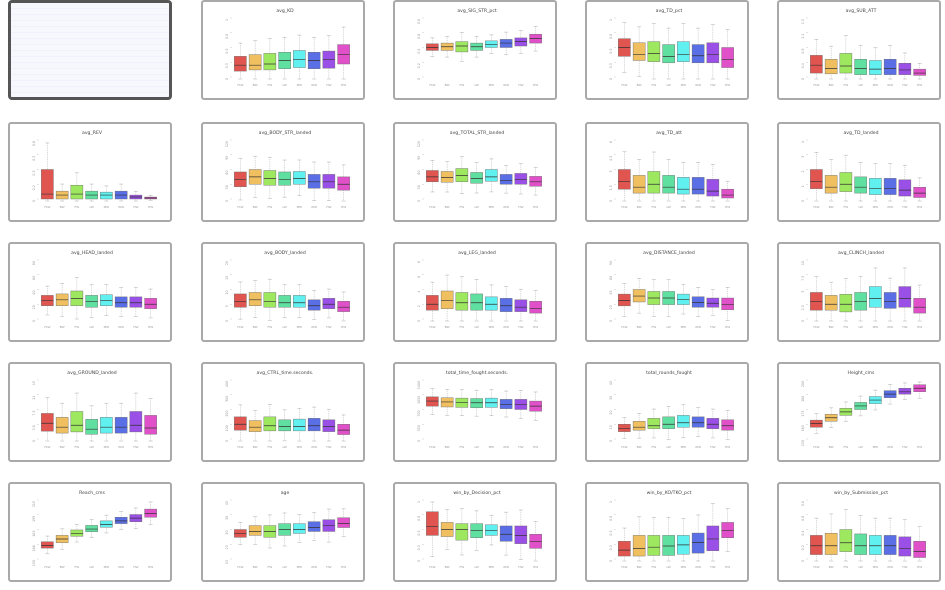 The height and width of the screenshot is (590, 945). I want to click on plot-title: avg_REV, so click(92, 133).